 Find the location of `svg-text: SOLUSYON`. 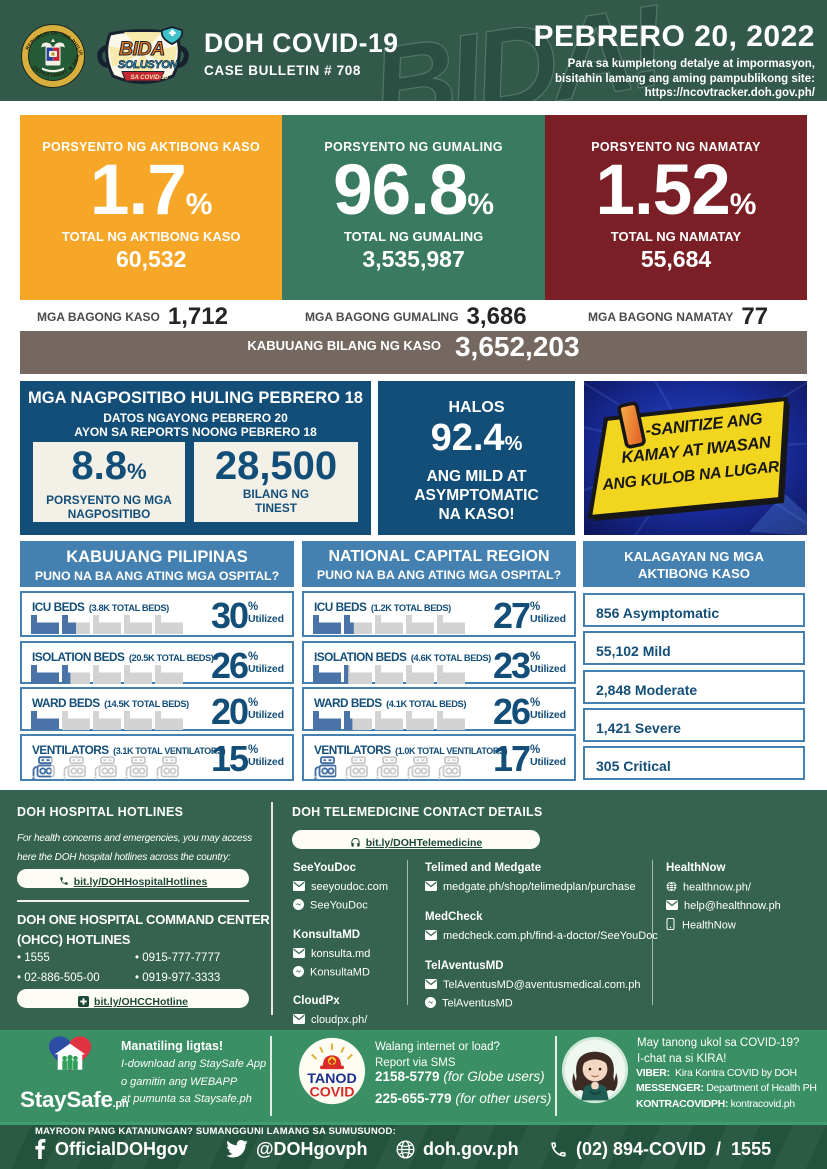

svg-text: SOLUSYON is located at coordinates (148, 65).